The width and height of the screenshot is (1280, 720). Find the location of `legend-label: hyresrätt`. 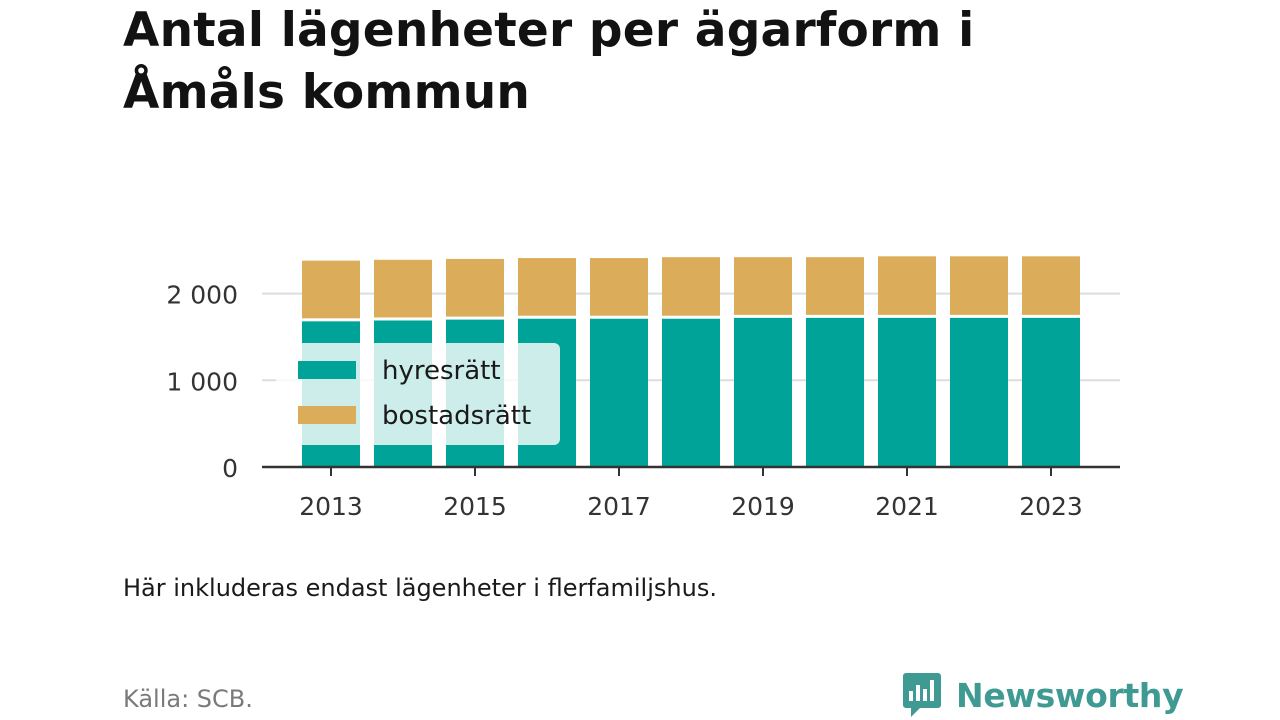

legend-label: hyresrätt is located at coordinates (441, 371).